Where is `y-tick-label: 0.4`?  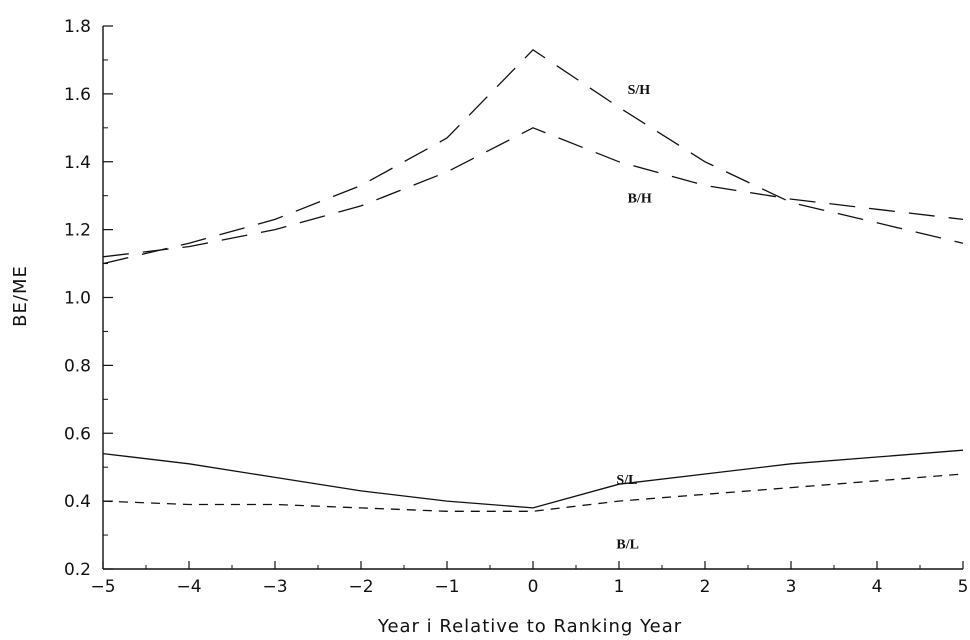 y-tick-label: 0.4 is located at coordinates (77, 502).